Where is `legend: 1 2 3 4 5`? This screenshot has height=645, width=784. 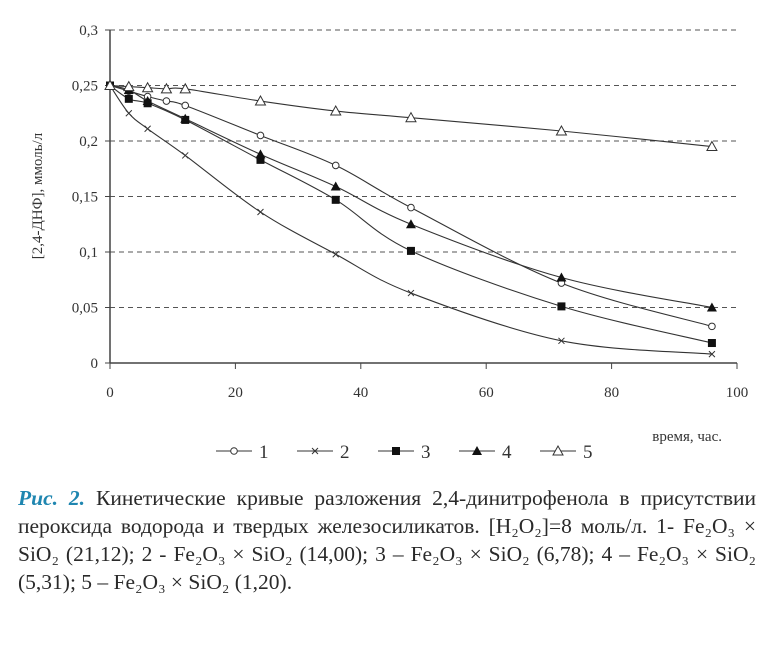 legend: 1 2 3 4 5 is located at coordinates (404, 452).